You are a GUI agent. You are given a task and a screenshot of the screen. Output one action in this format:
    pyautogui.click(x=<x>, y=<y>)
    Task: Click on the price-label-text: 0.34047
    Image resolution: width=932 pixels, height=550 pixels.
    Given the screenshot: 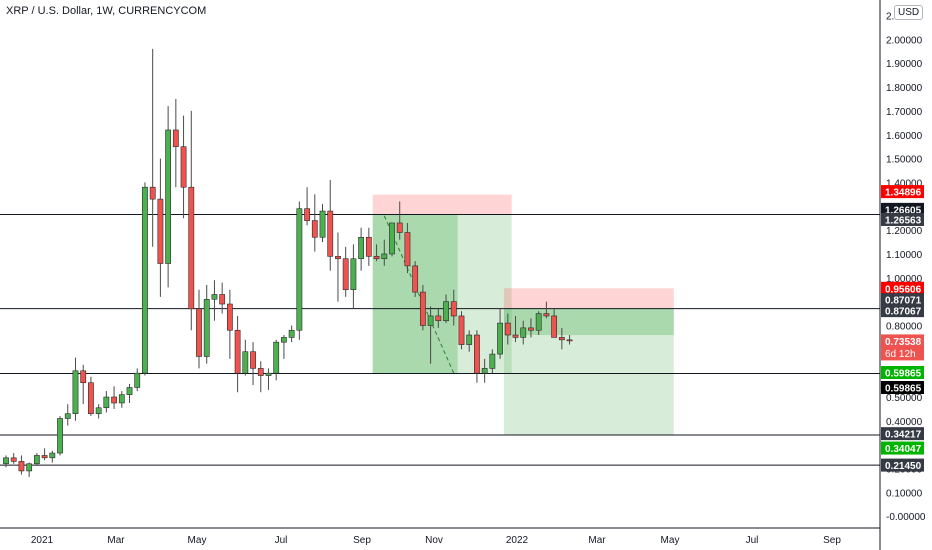 What is the action you would take?
    pyautogui.click(x=903, y=449)
    